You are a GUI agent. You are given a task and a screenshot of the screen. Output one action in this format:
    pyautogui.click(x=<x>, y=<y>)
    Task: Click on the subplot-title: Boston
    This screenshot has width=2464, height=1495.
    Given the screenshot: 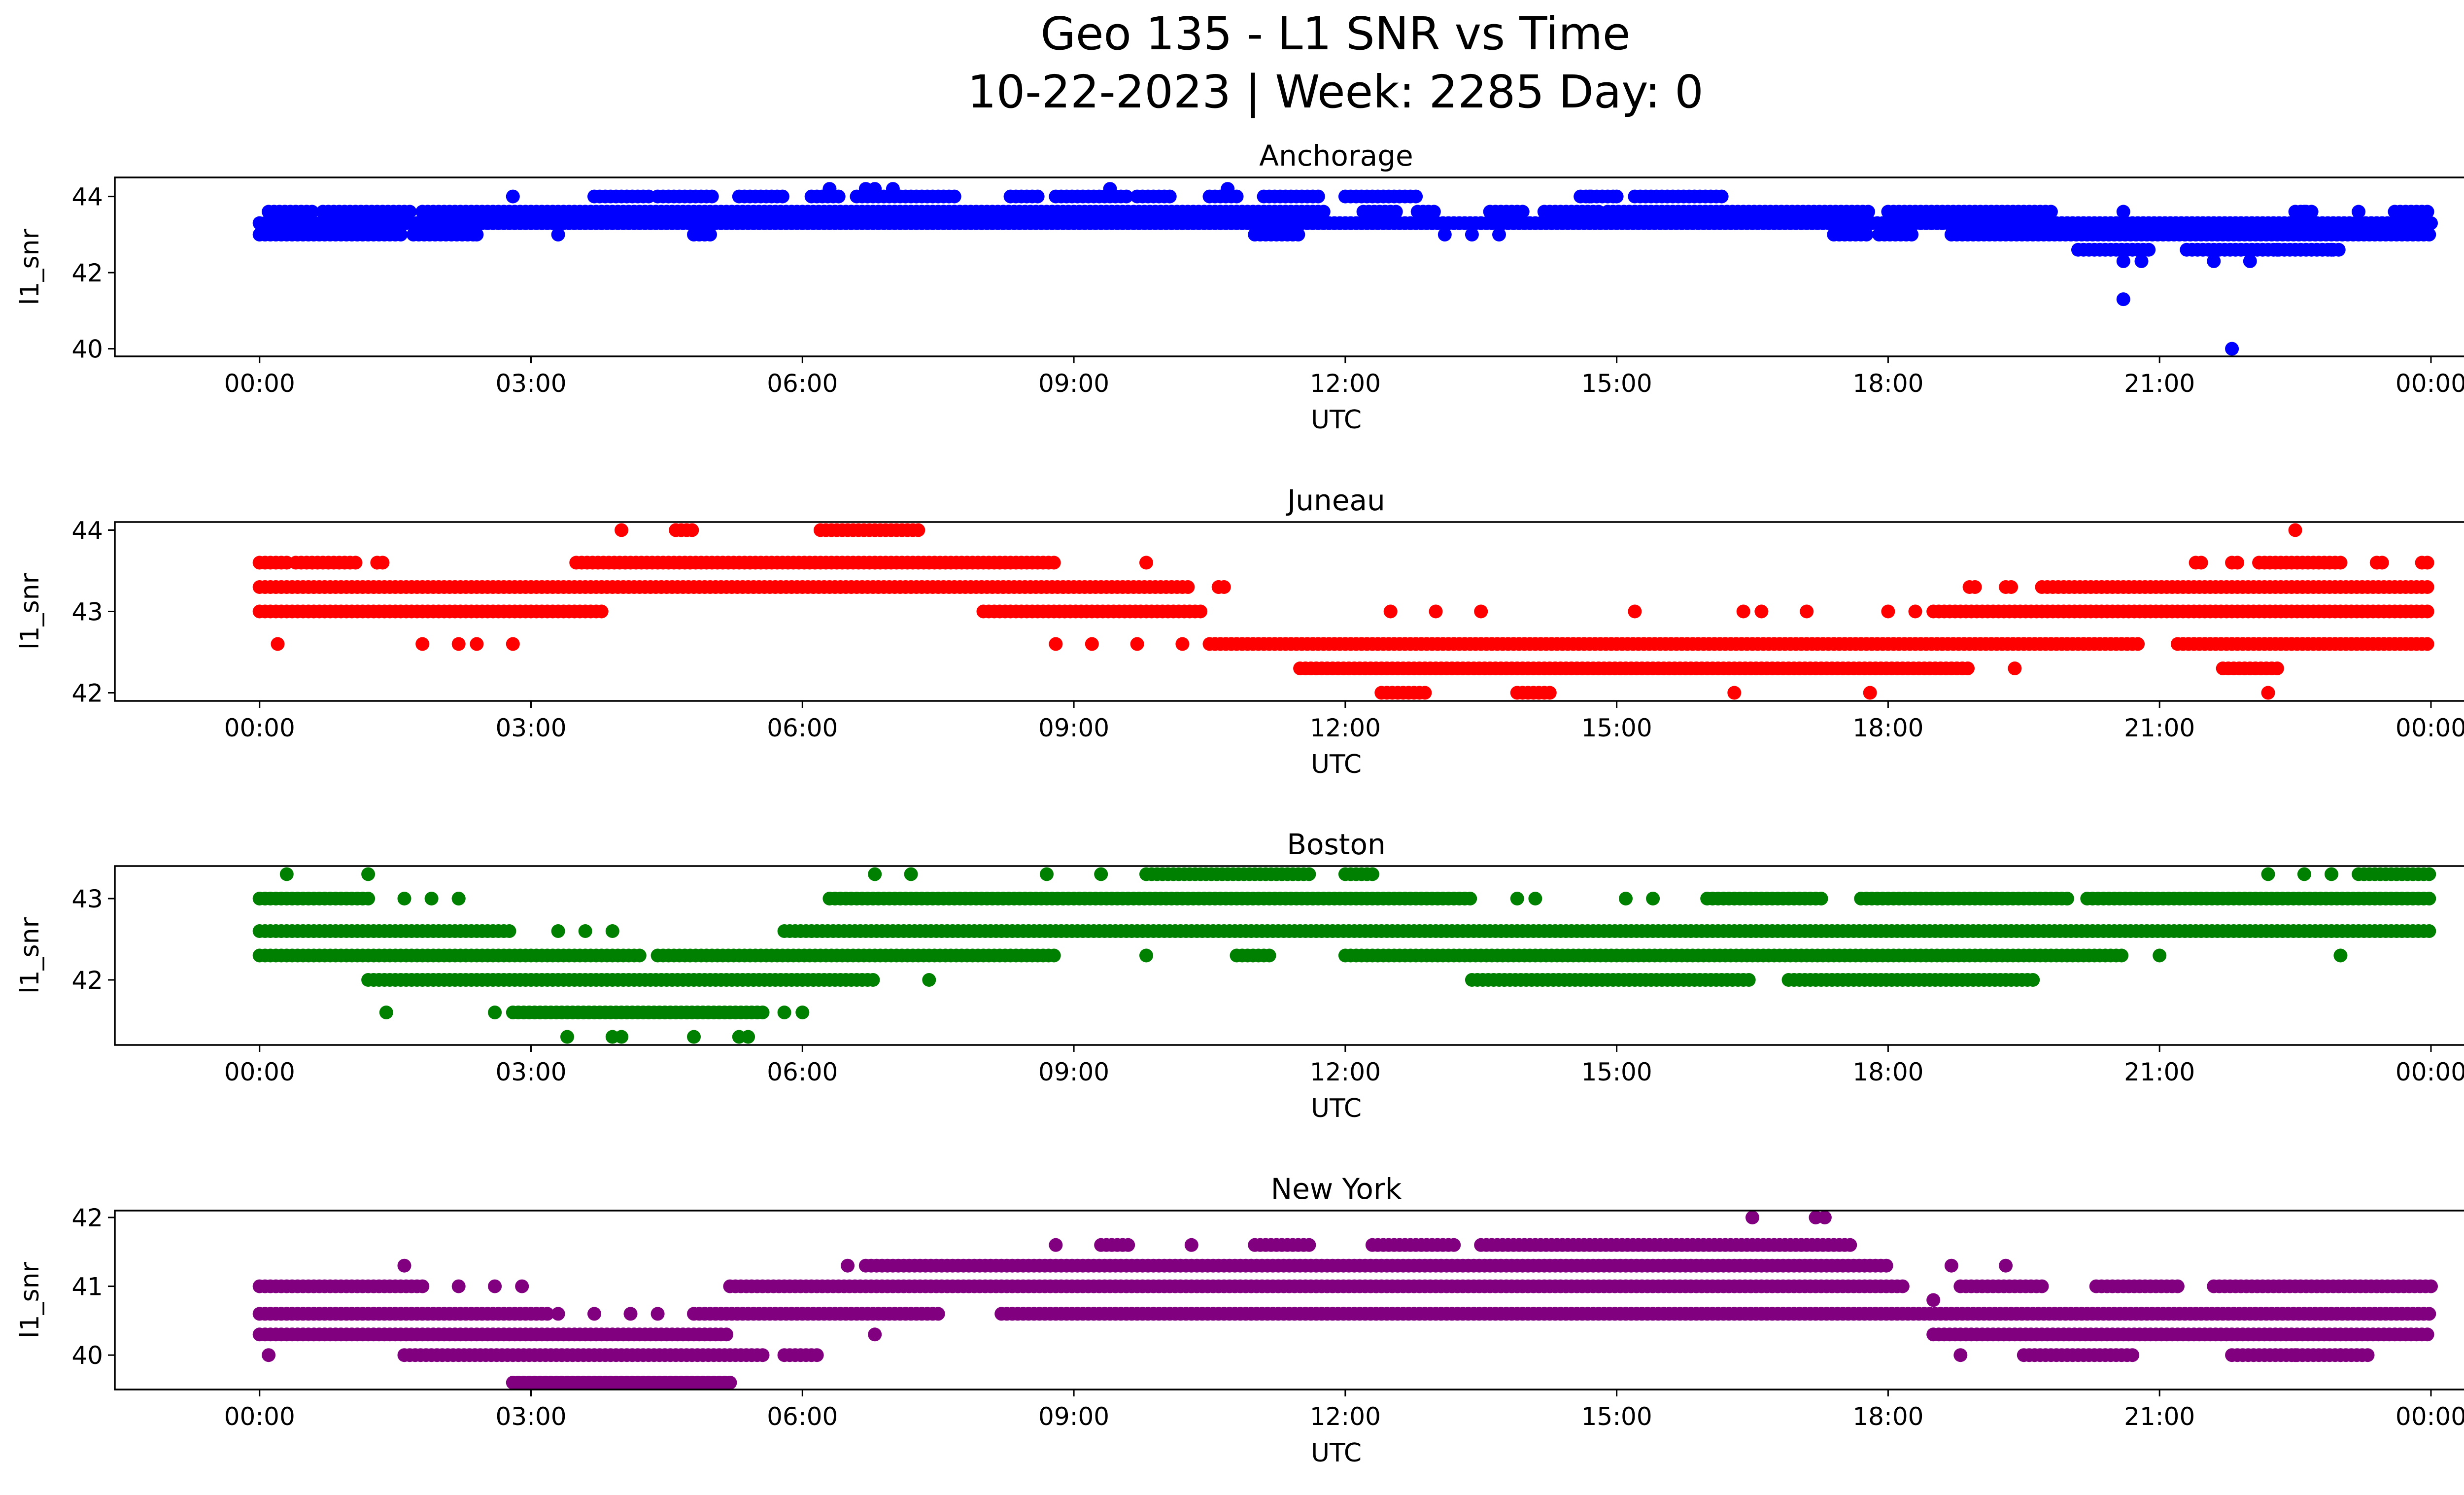 What is the action you would take?
    pyautogui.click(x=1336, y=844)
    